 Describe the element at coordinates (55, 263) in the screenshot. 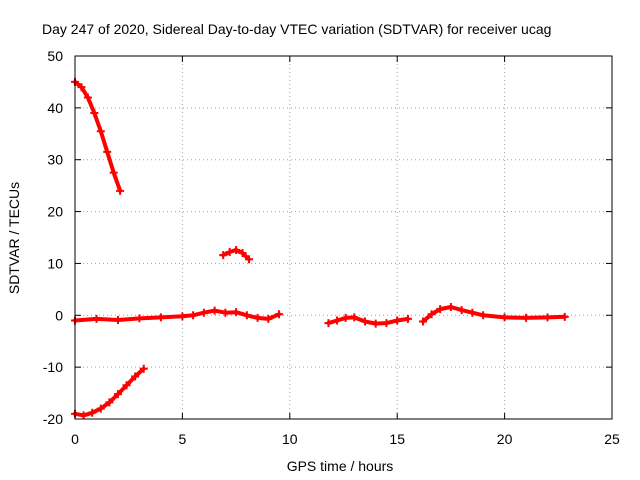

I see `y-tick-label: 10` at that location.